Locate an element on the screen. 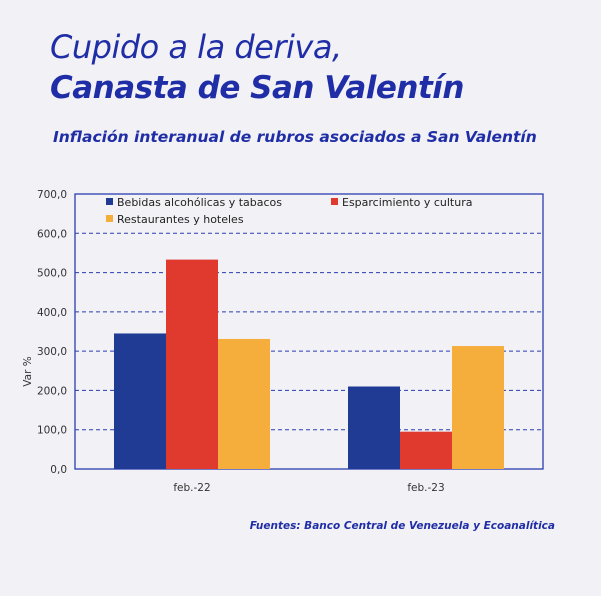 This screenshot has width=601, height=596. y-tick-label: 700,0 is located at coordinates (52, 195).